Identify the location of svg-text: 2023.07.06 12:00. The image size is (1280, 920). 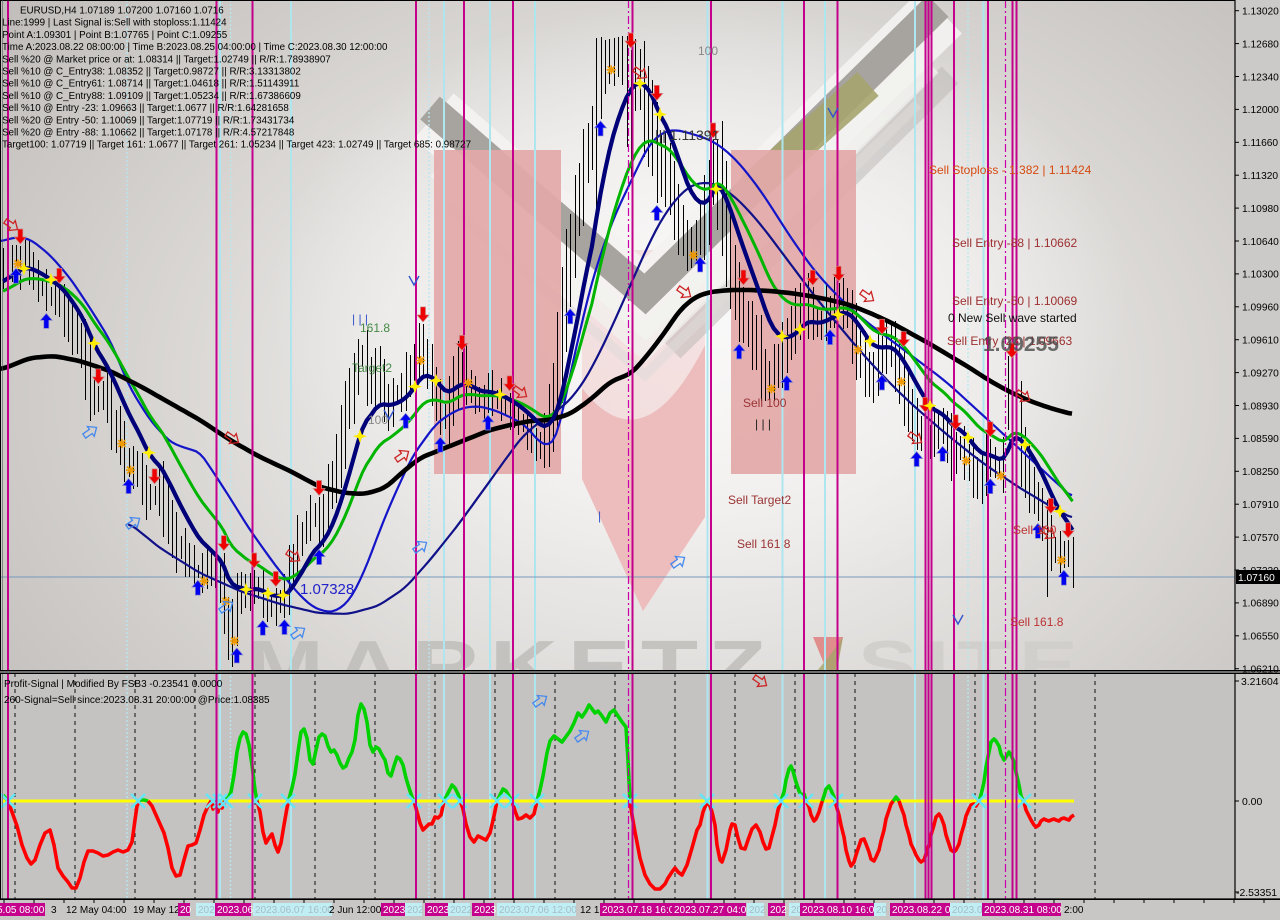
(538, 910).